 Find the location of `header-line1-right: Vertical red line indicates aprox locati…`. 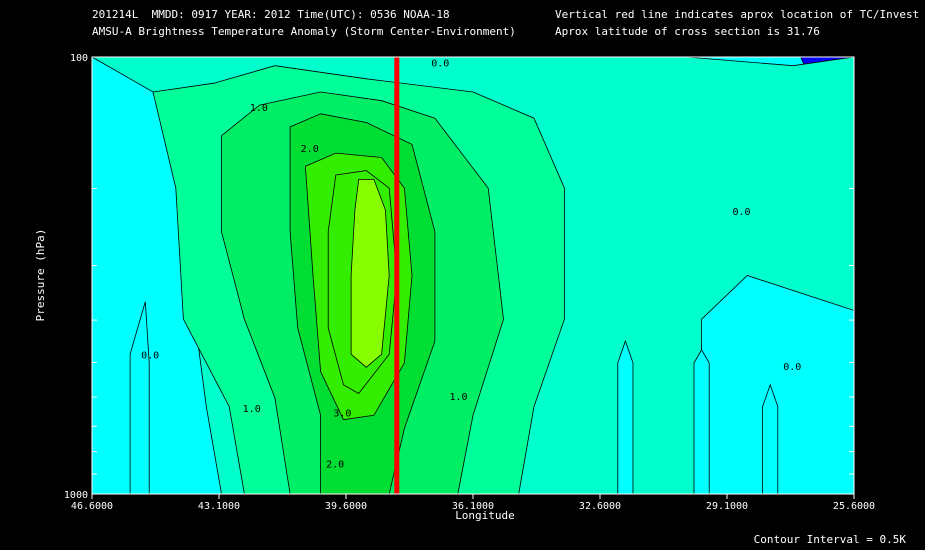

header-line1-right: Vertical red line indicates aprox locati… is located at coordinates (737, 14).